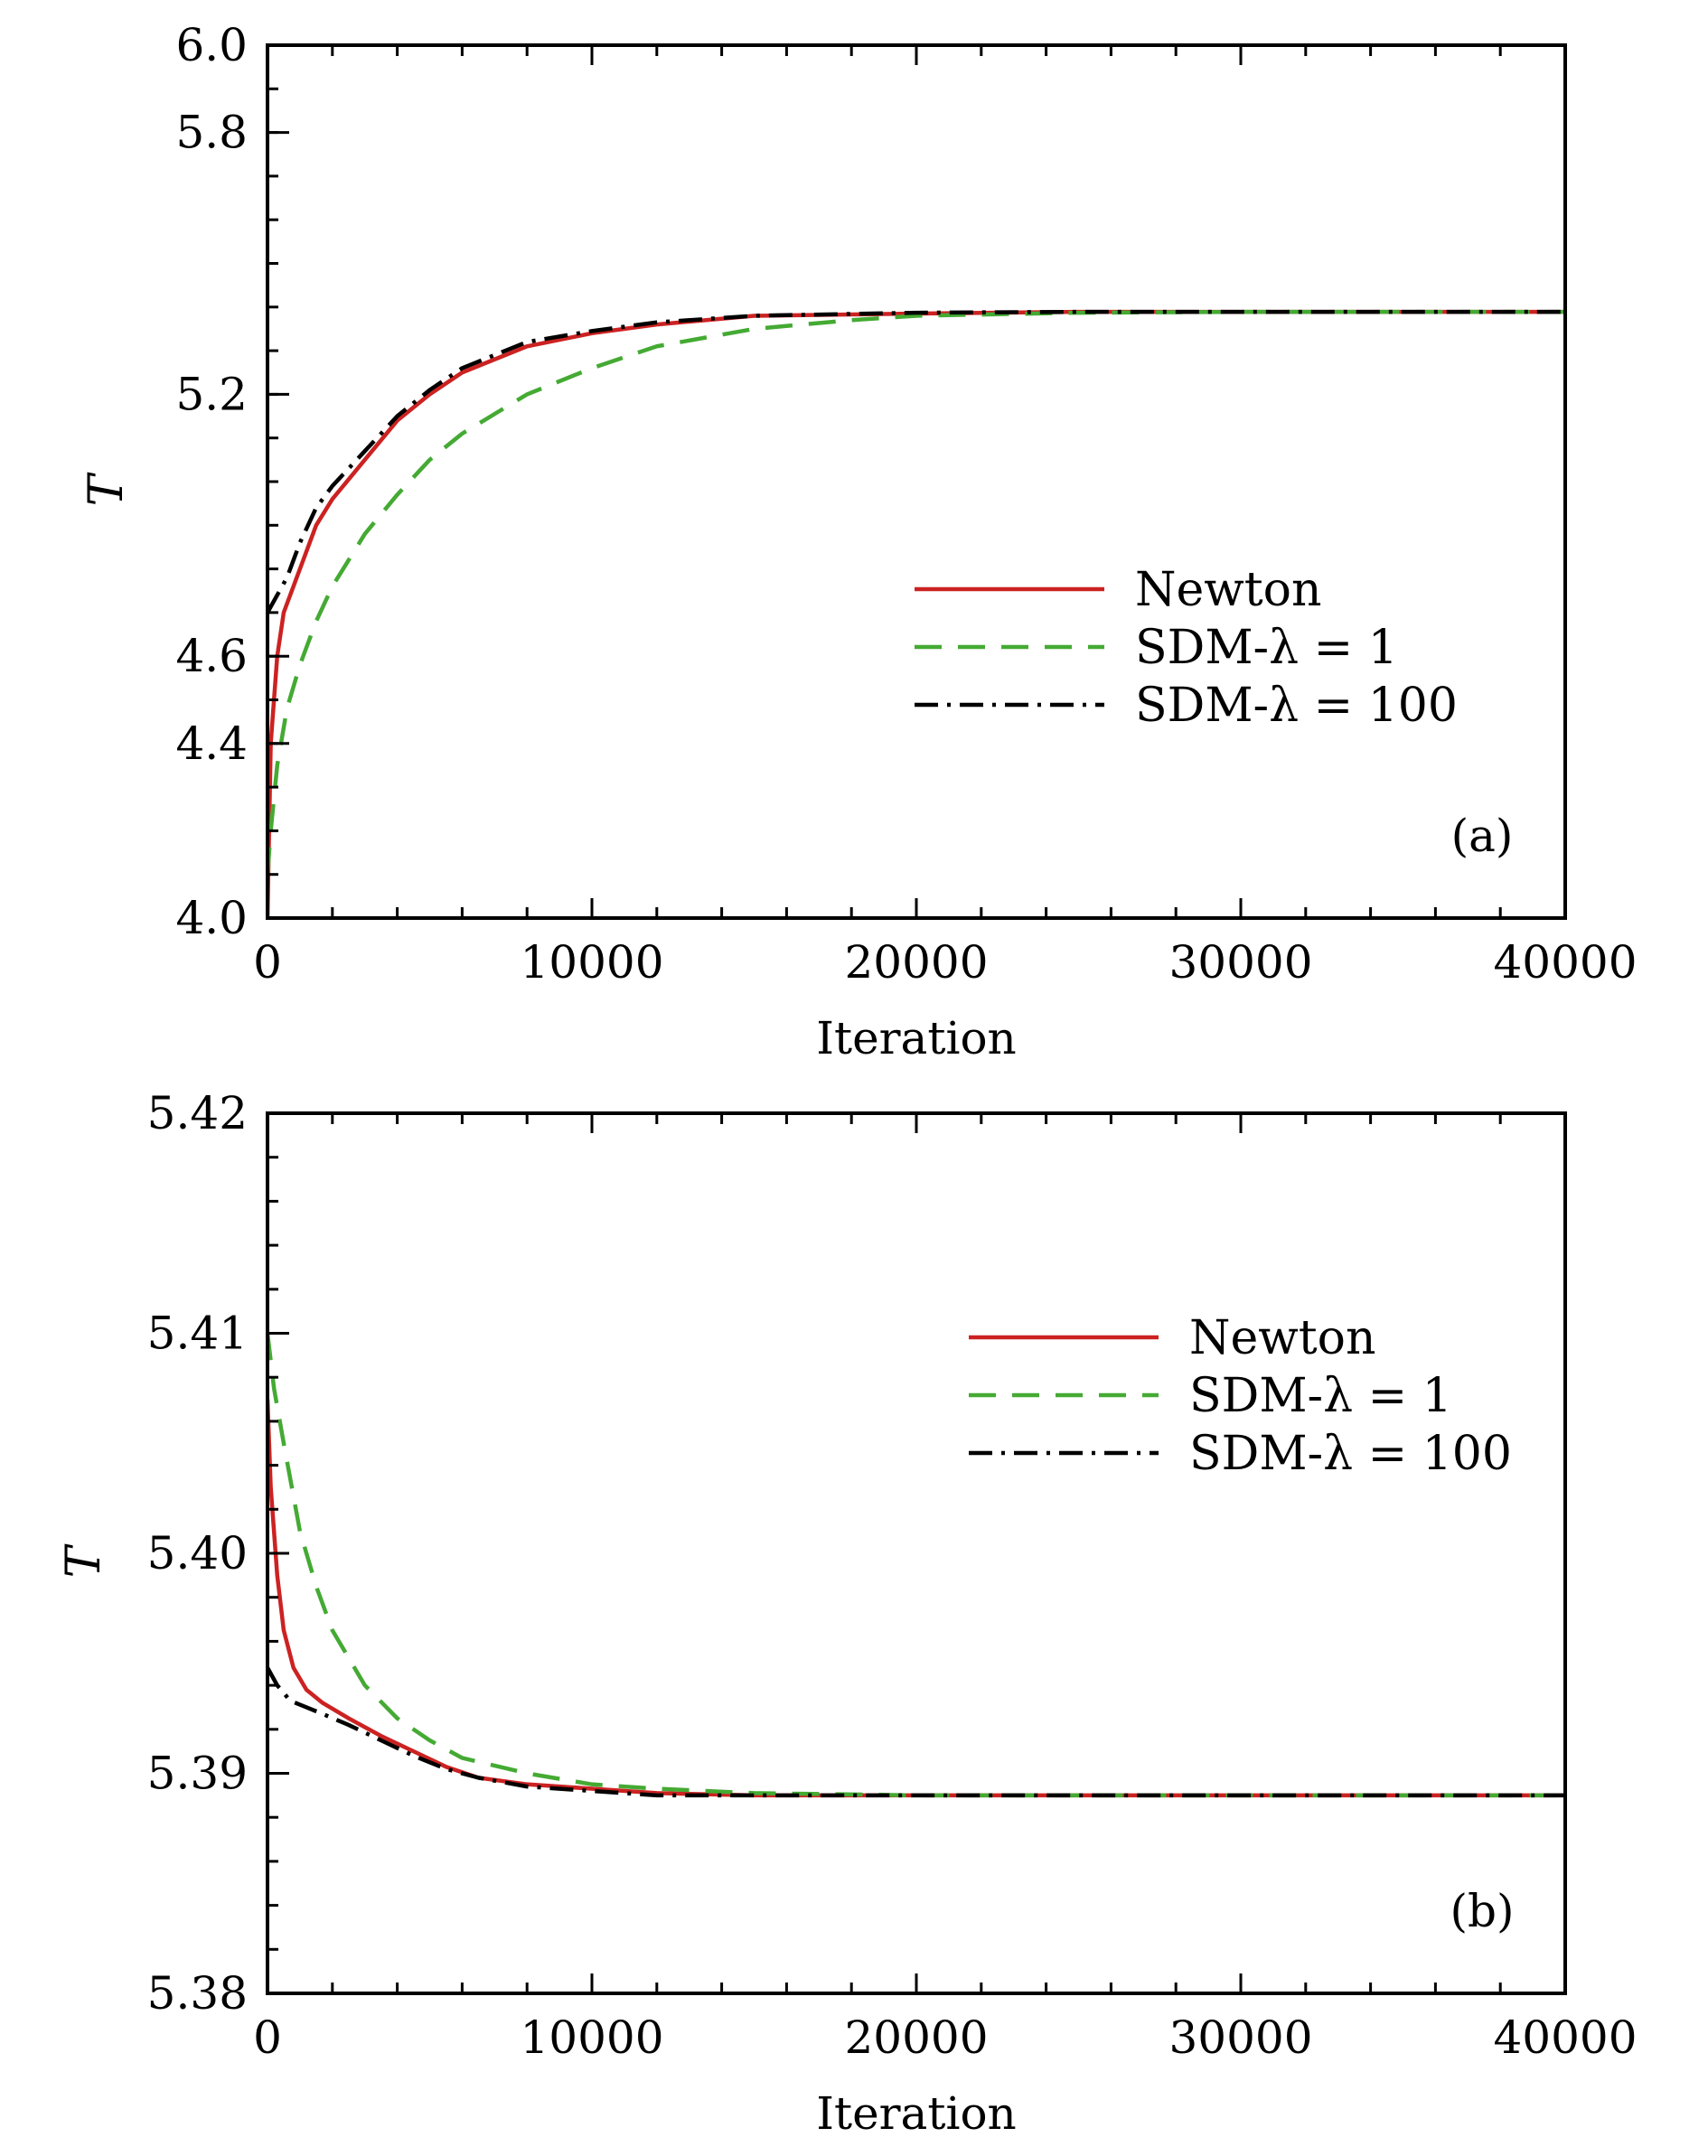  I want to click on panel-label: (b), so click(1482, 1911).